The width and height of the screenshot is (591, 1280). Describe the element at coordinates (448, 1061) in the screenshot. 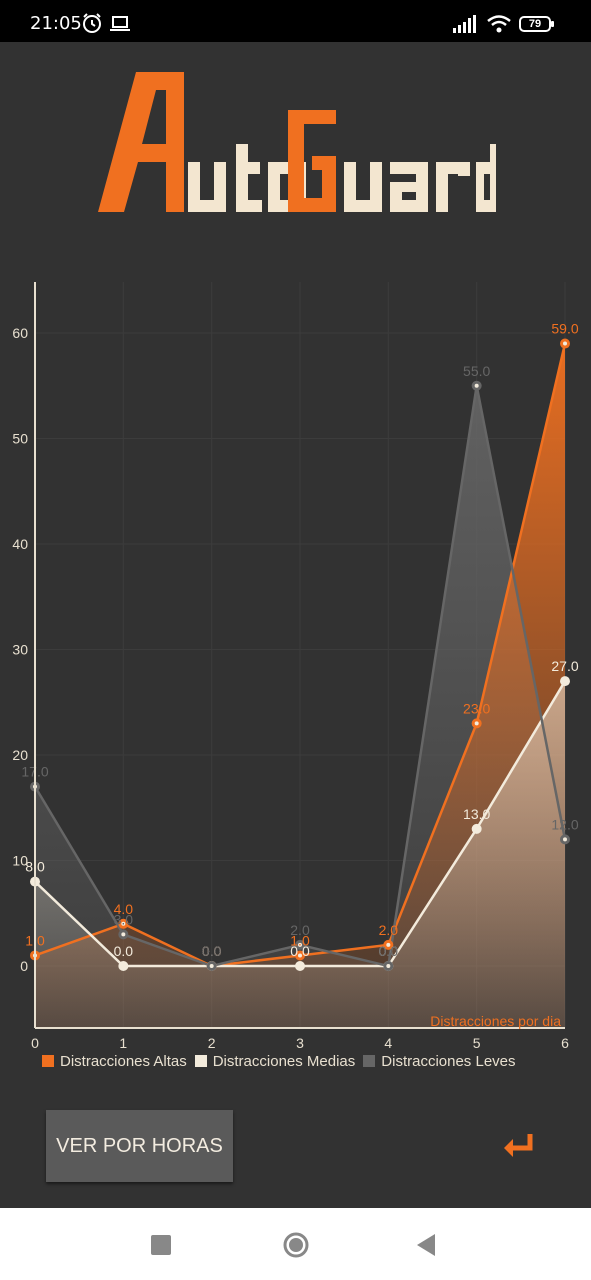

I see `legend-label: Distracciones Leves` at that location.